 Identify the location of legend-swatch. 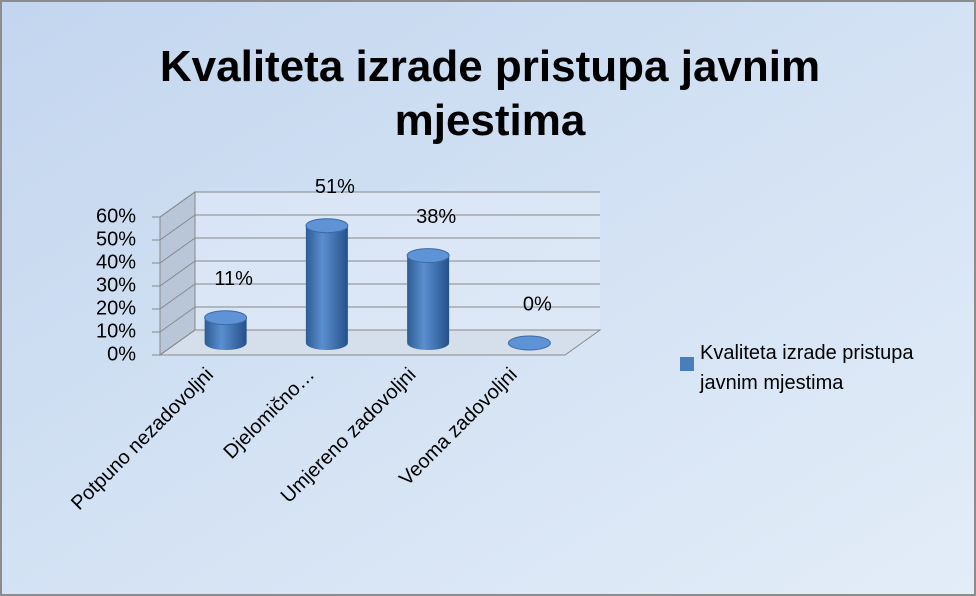
(687, 364).